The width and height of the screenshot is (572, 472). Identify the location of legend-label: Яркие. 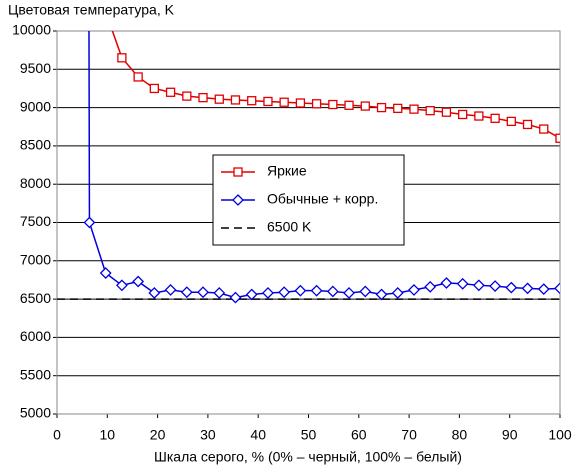
(287, 171).